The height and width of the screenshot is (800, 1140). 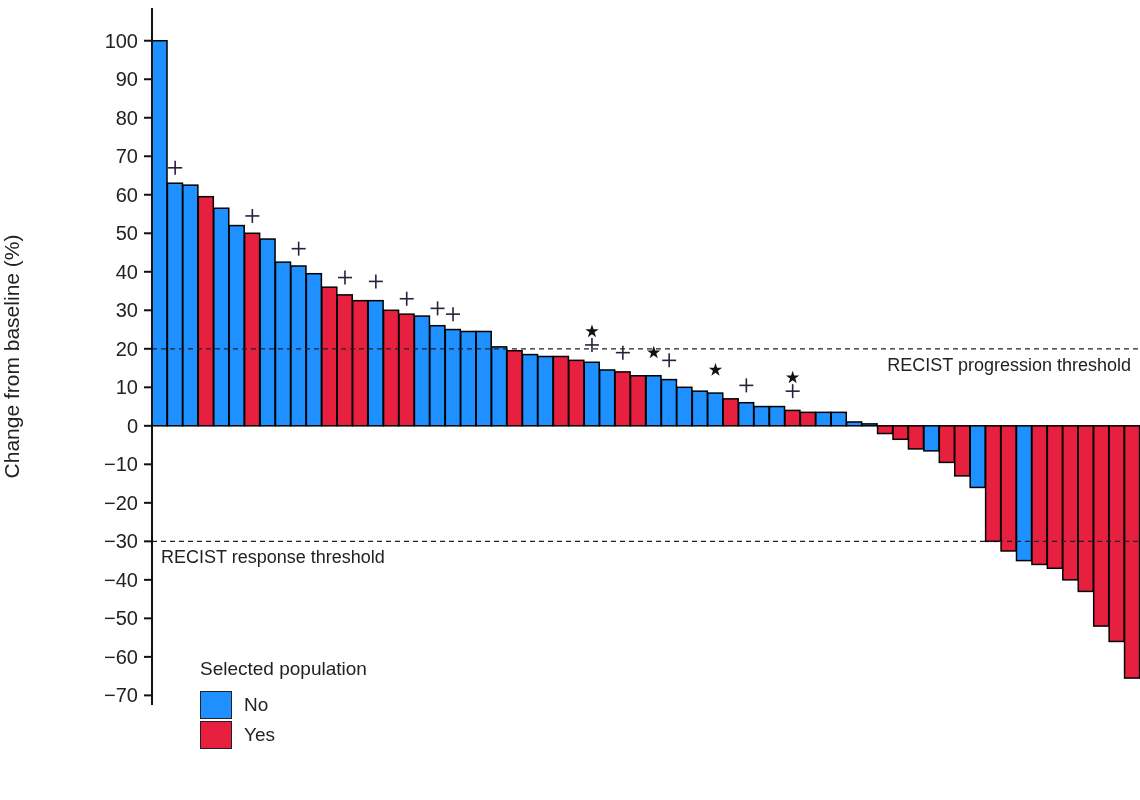 What do you see at coordinates (126, 271) in the screenshot?
I see `y-tick-label: 40` at bounding box center [126, 271].